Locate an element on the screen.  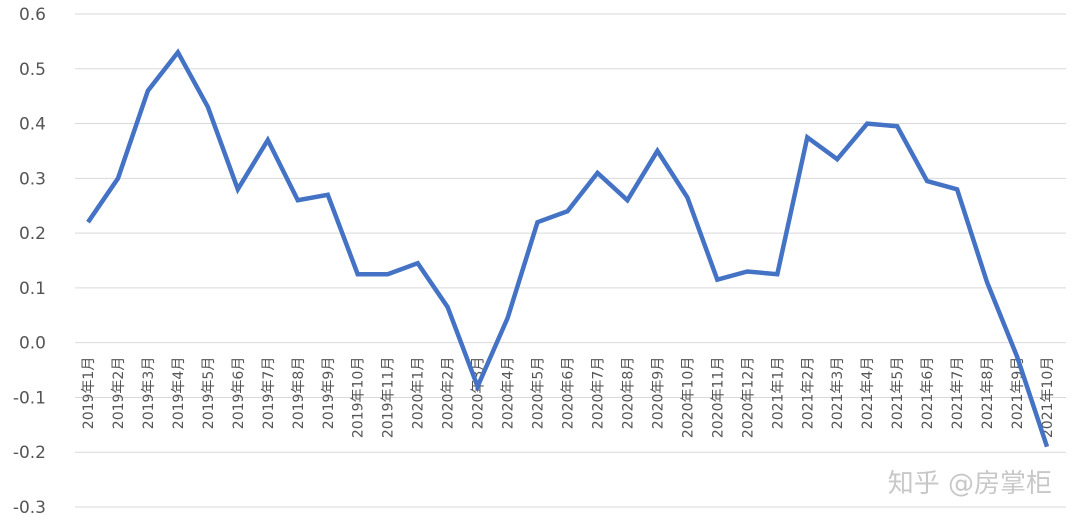
x-tick-label: 2019年1月 is located at coordinates (89, 393).